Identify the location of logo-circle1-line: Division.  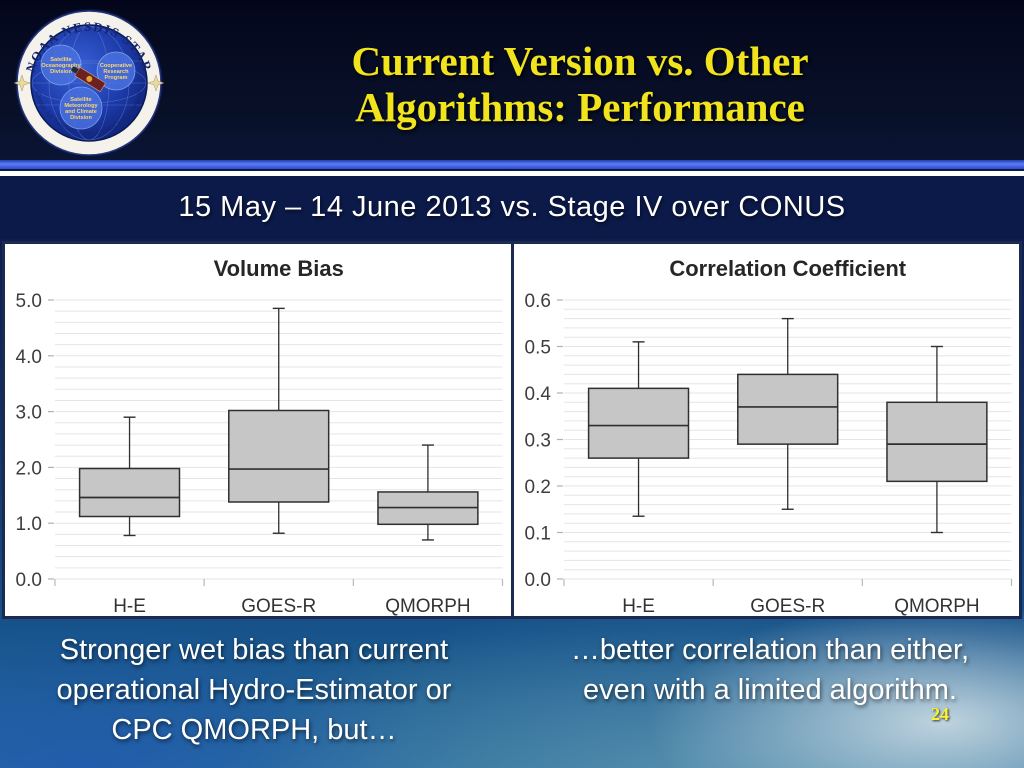
(61, 72).